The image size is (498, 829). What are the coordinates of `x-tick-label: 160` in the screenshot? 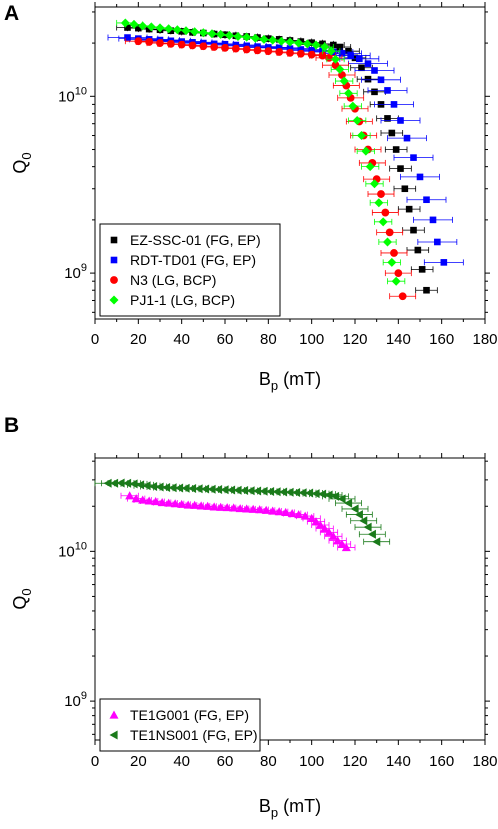 It's located at (441, 761).